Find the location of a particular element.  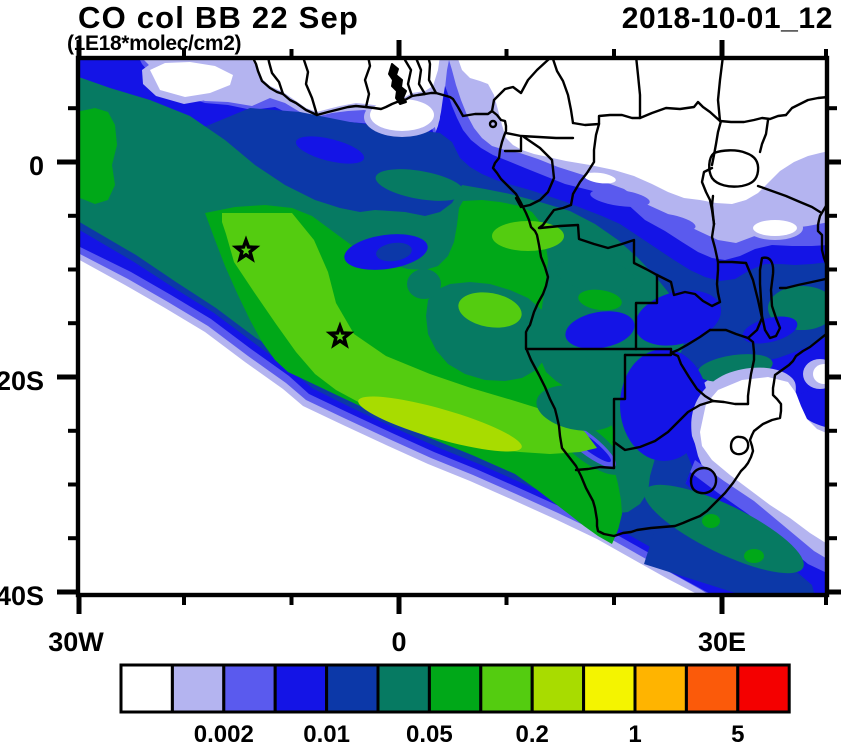

svg-text: (1E18*molec/cm2) is located at coordinates (154, 43).